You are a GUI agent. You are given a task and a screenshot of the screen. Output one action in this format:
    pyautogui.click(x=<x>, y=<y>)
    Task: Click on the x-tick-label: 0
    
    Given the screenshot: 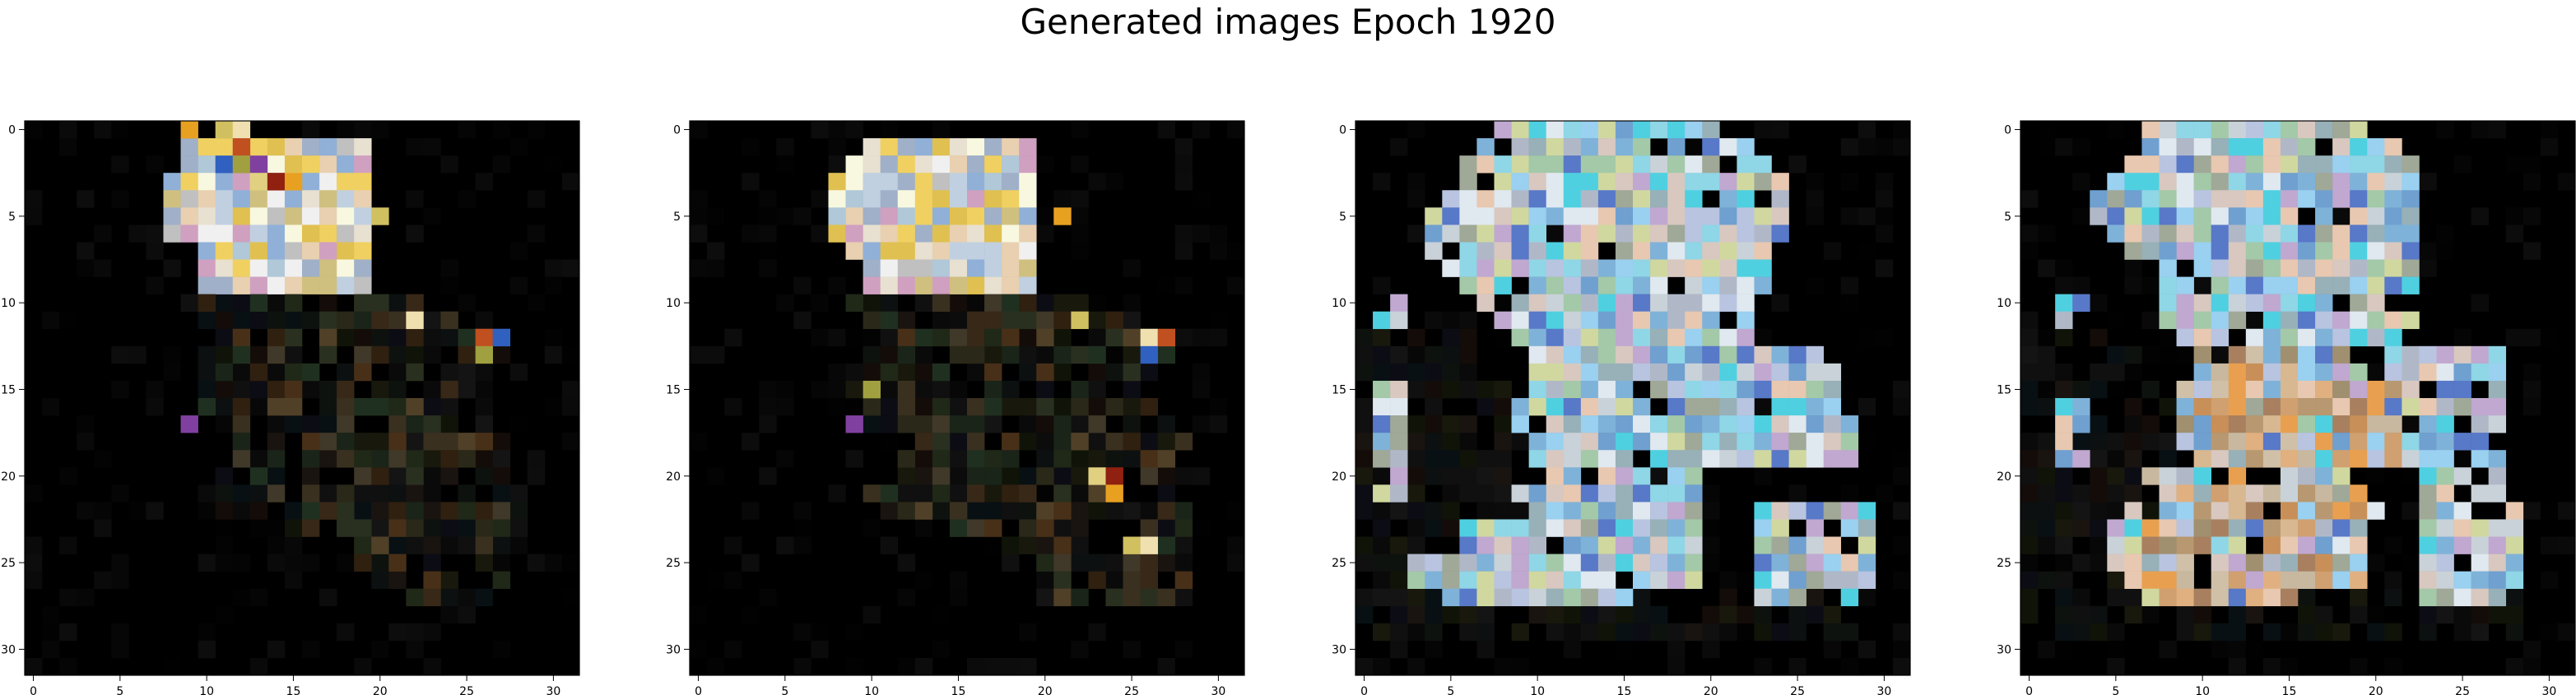 What is the action you would take?
    pyautogui.click(x=698, y=690)
    